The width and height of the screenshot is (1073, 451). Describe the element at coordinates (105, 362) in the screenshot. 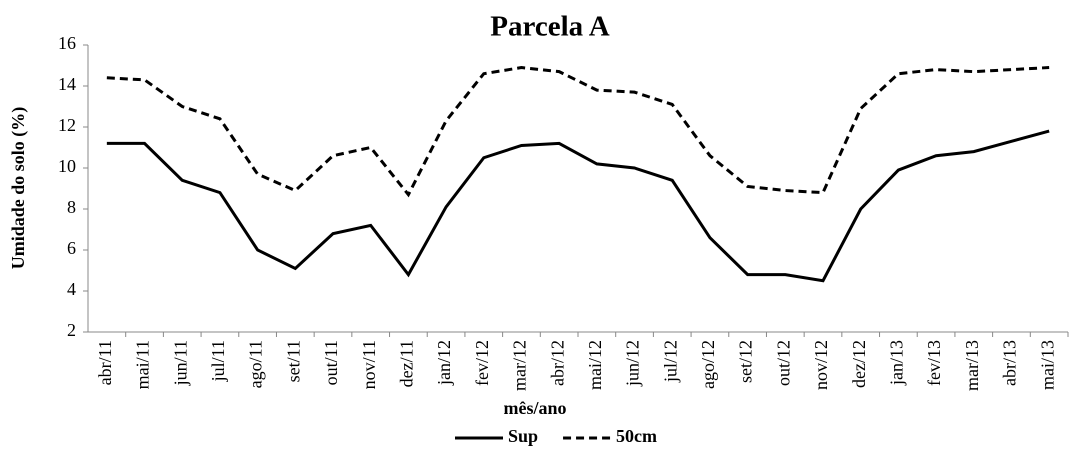

I see `x-tick-label: abr/11` at that location.